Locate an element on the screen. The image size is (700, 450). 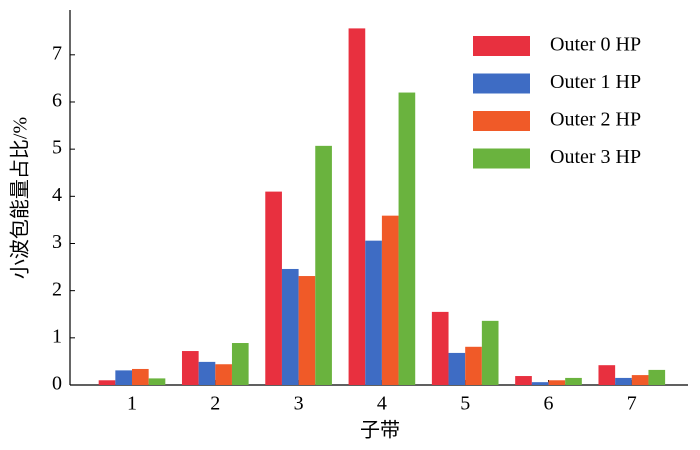
legend-label: Outer 2 HP is located at coordinates (595, 120).